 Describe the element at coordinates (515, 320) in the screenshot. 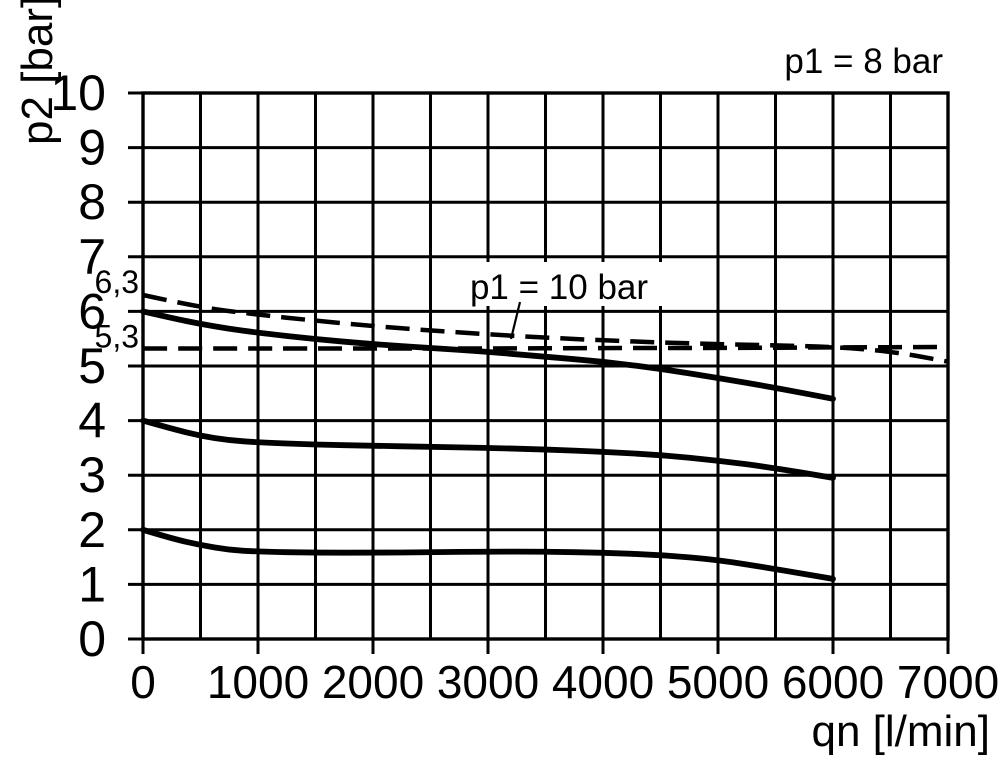

I see `annotation-leader-line` at that location.